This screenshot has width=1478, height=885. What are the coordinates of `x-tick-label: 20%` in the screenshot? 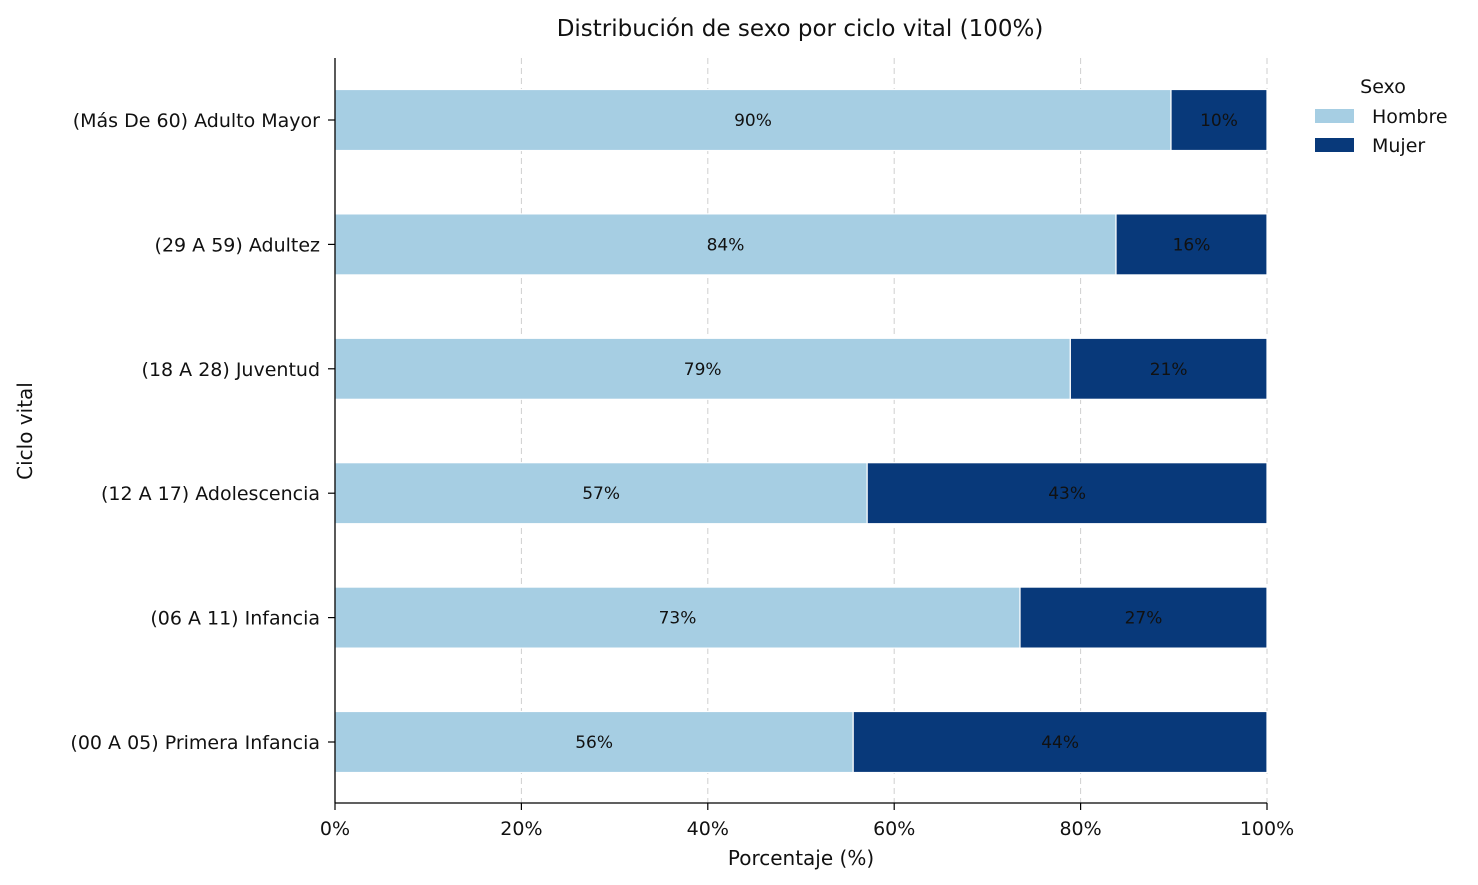 It's located at (521, 829).